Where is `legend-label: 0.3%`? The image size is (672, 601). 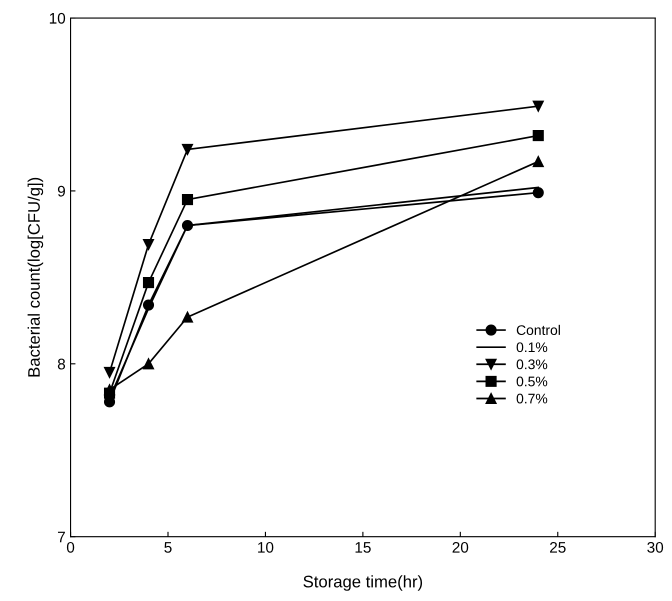 legend-label: 0.3% is located at coordinates (532, 364).